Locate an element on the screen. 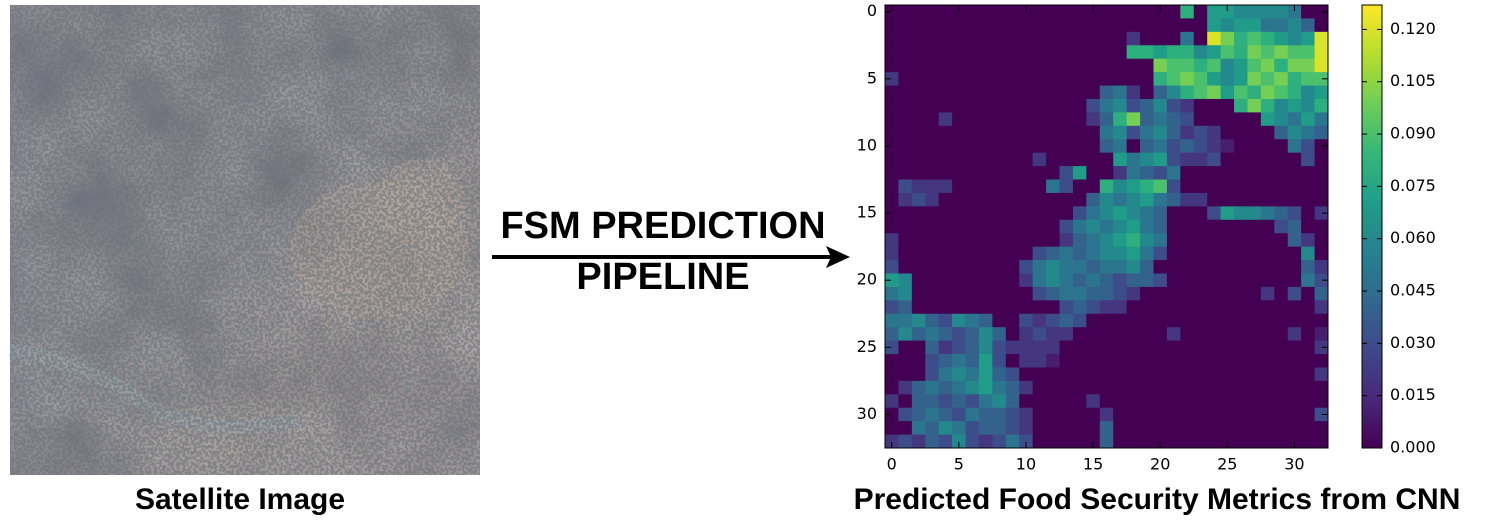 The image size is (1500, 530). colorbar-tick-label: 0.030 is located at coordinates (1413, 342).